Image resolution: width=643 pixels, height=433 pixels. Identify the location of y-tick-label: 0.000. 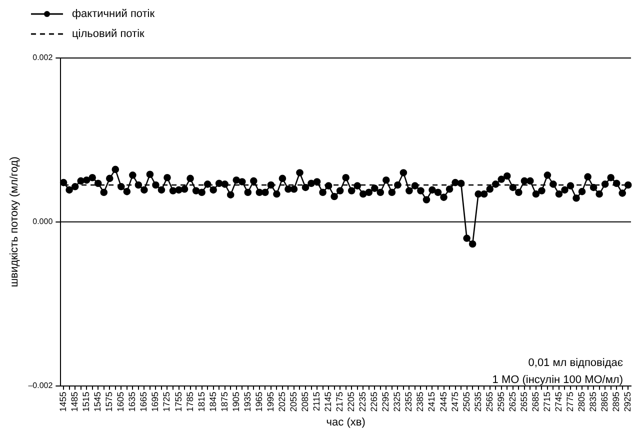
(43, 221).